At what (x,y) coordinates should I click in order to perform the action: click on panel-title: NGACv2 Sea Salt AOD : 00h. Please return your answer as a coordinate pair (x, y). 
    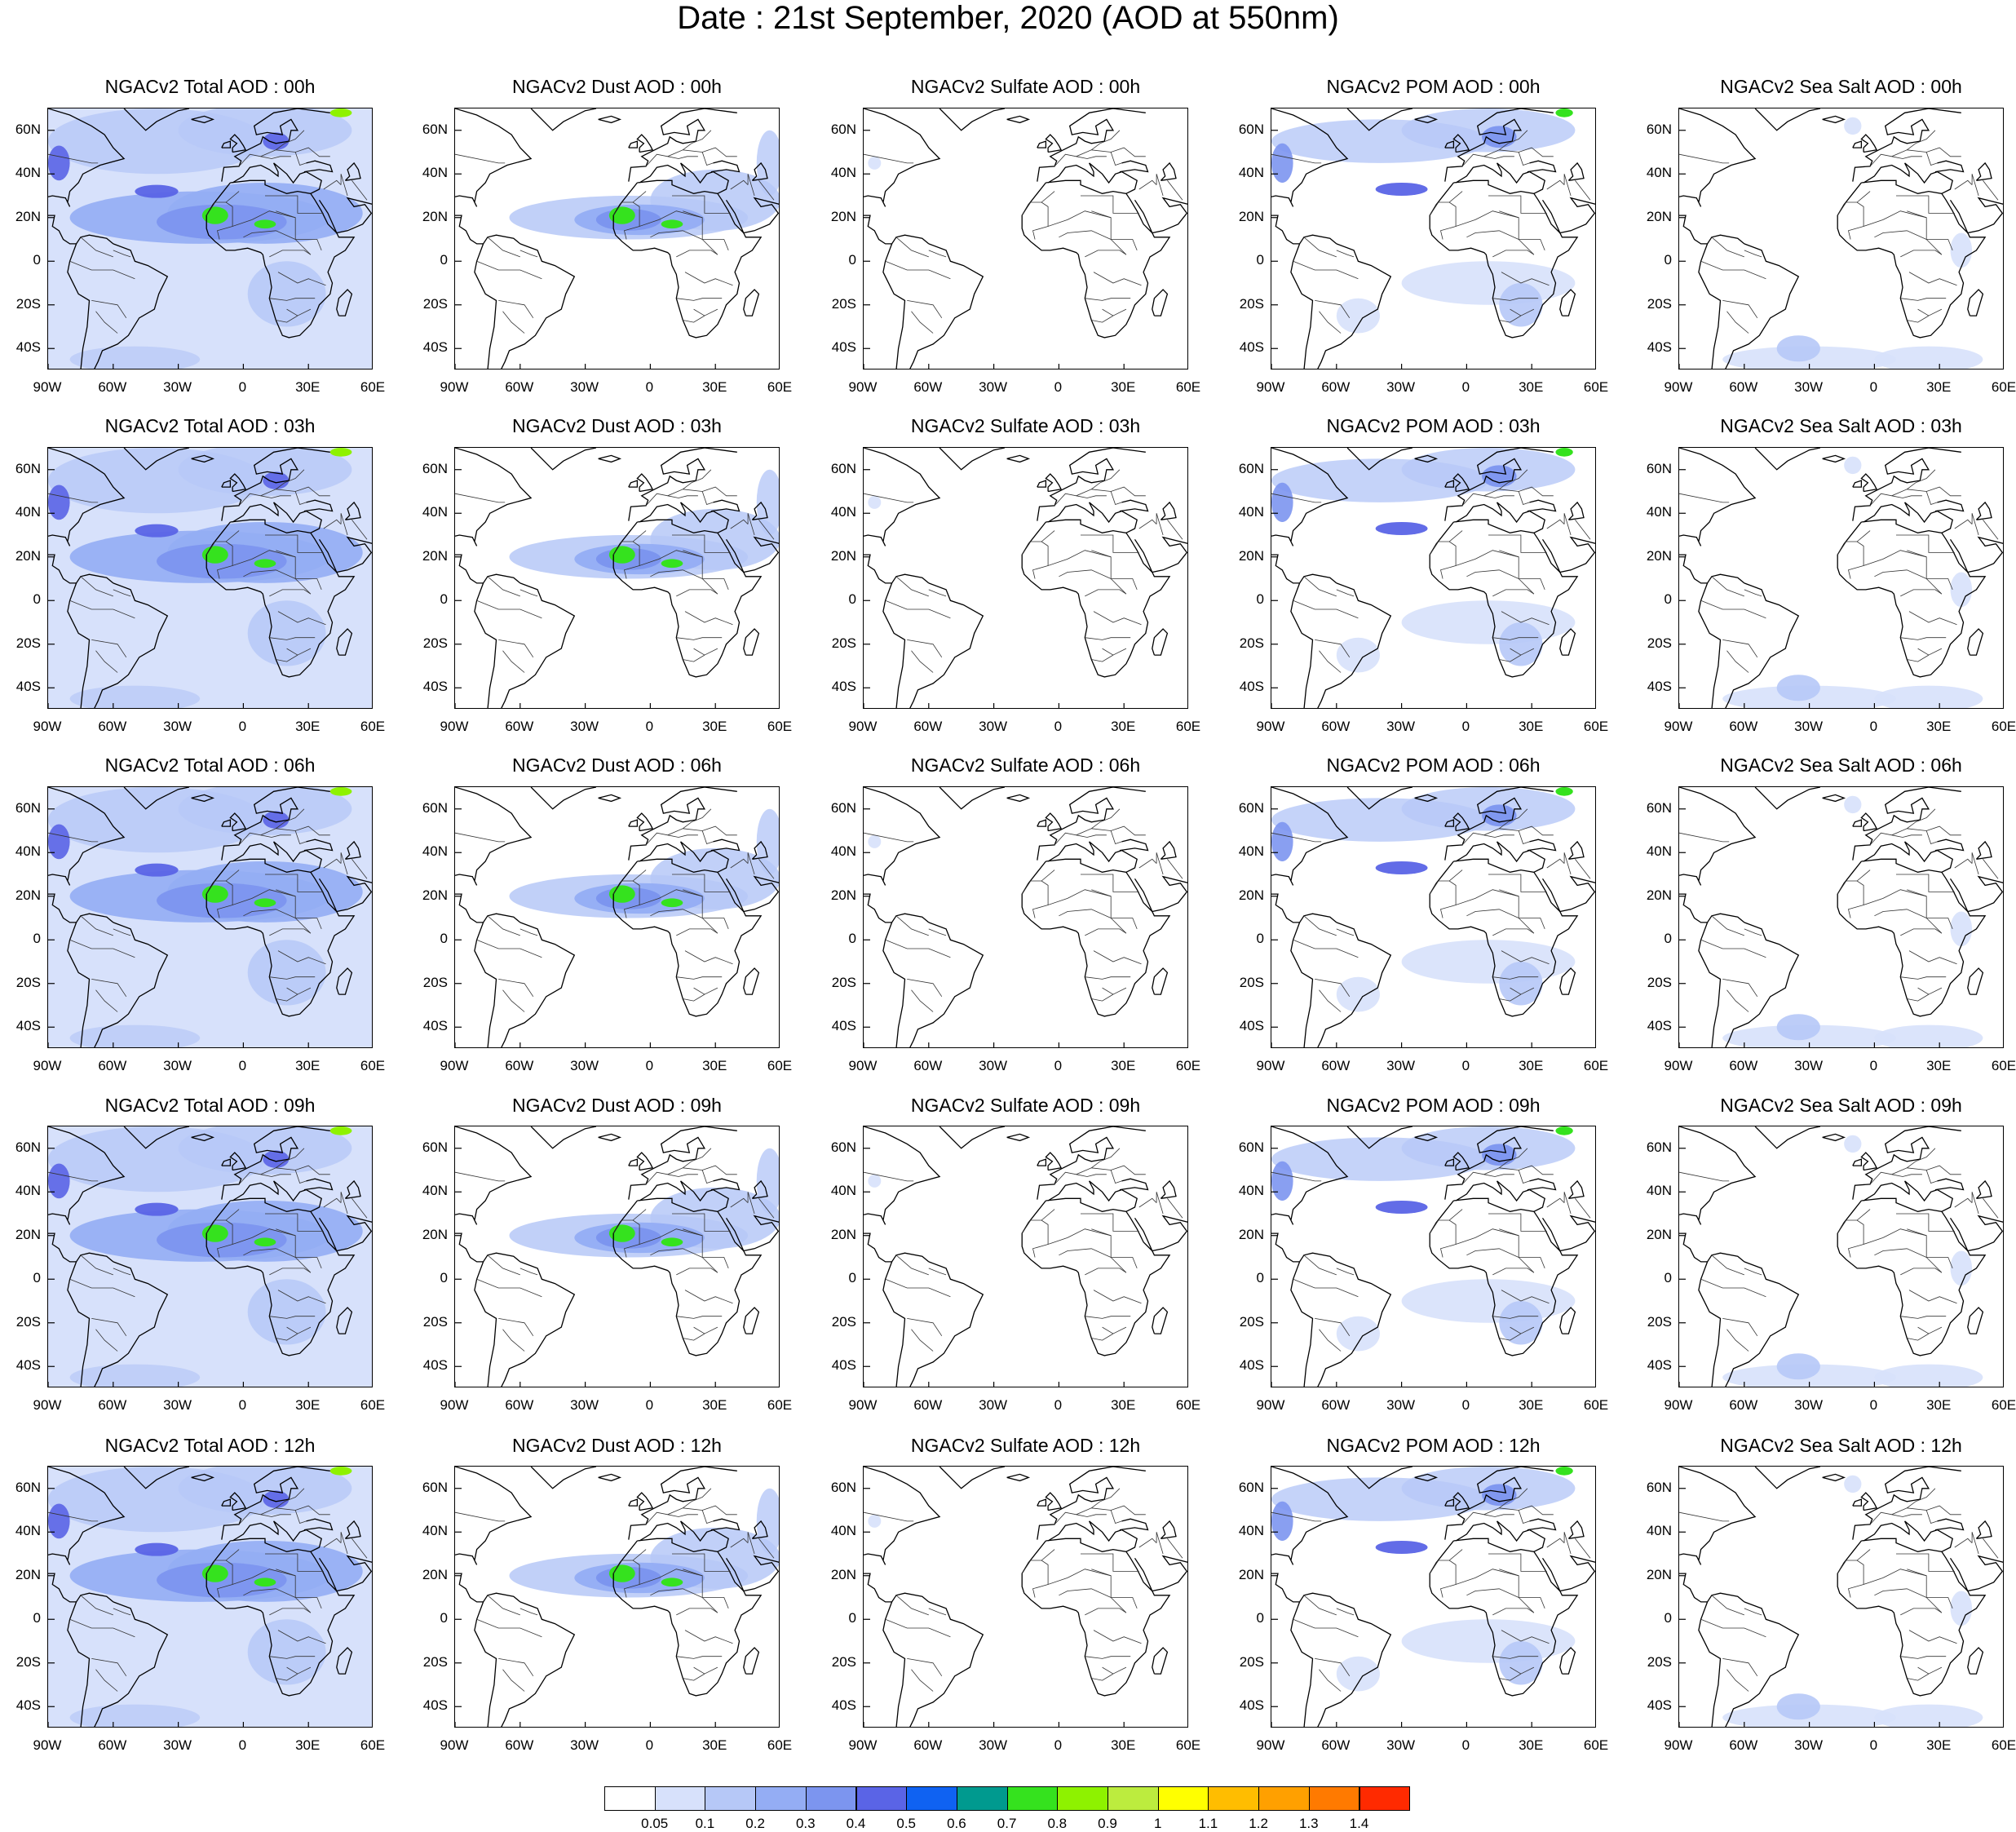
    Looking at the image, I should click on (1841, 87).